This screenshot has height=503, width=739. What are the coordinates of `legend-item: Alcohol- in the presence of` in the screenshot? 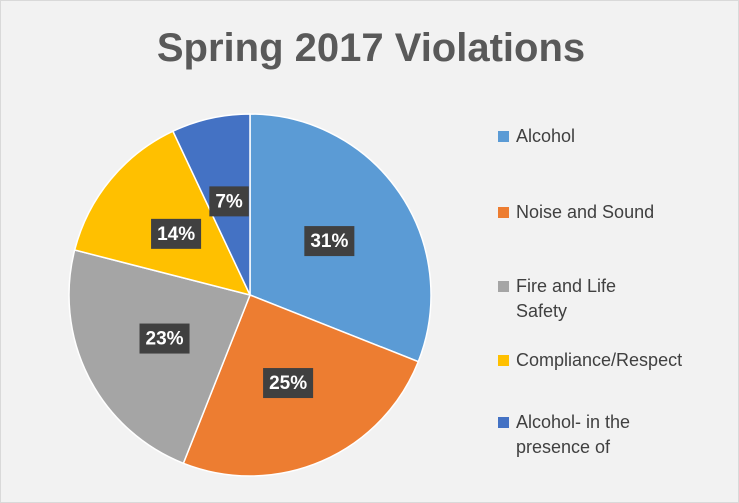 It's located at (615, 435).